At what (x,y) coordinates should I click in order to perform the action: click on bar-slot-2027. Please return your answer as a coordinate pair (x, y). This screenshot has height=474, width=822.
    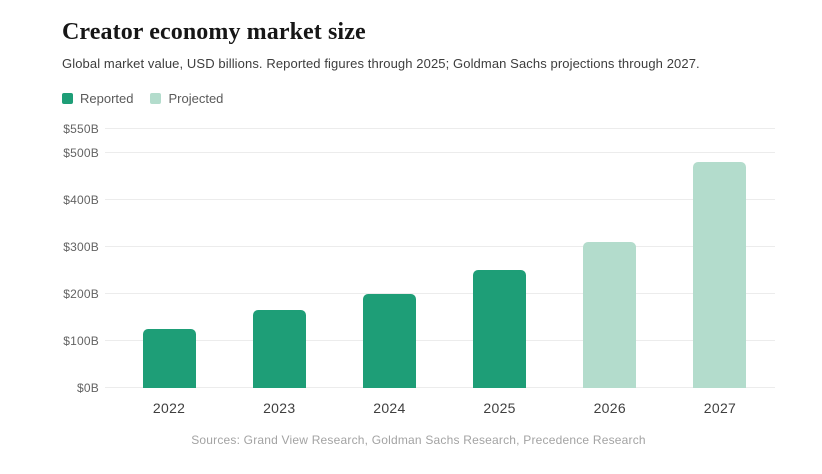
    Looking at the image, I should click on (720, 258).